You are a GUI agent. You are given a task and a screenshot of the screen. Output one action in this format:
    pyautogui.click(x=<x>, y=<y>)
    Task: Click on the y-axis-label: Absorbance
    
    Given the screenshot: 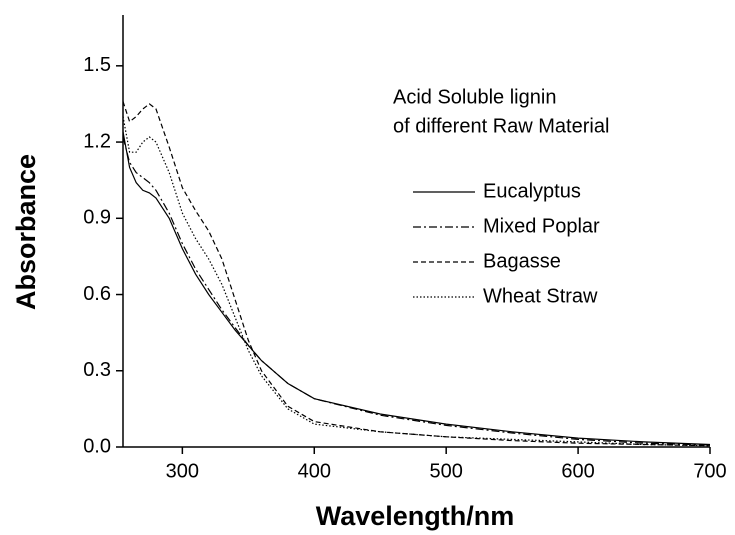 What is the action you would take?
    pyautogui.click(x=26, y=232)
    